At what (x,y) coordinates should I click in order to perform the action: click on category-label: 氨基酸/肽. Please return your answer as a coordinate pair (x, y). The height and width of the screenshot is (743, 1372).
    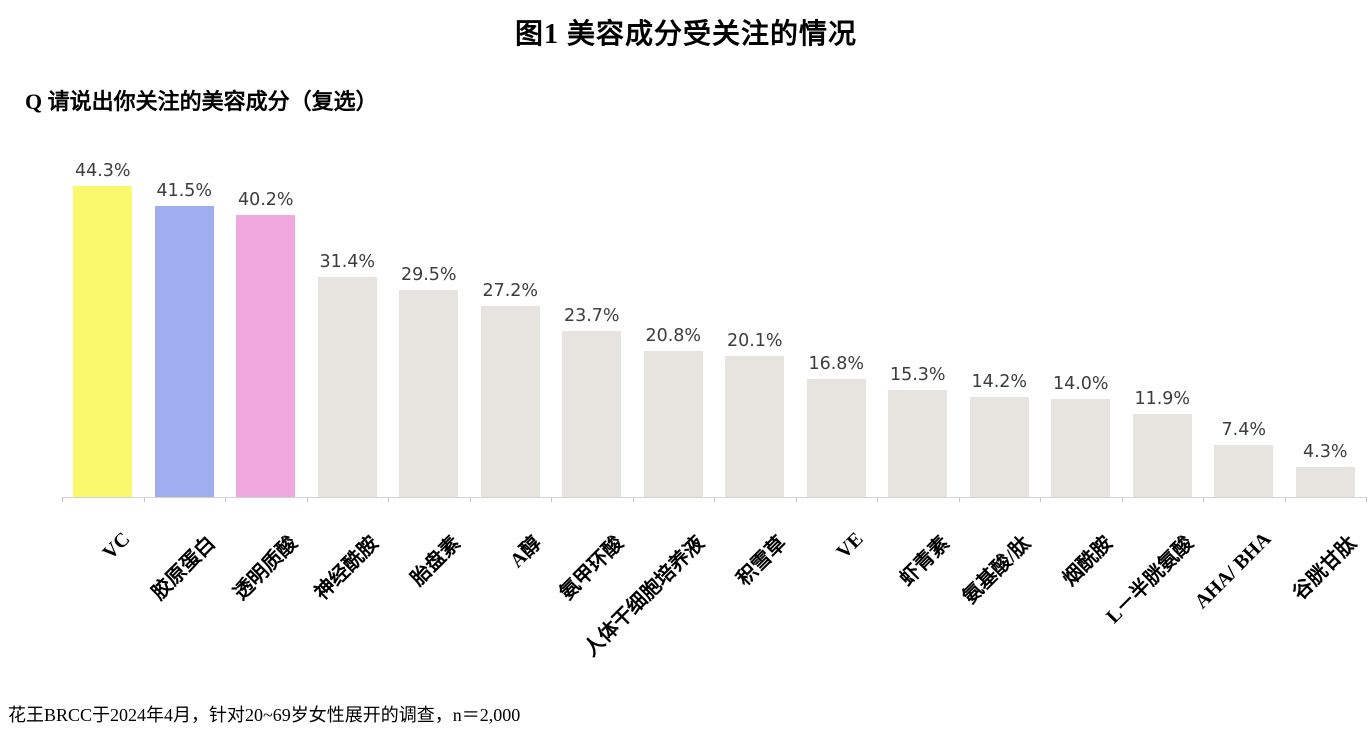
    Looking at the image, I should click on (997, 570).